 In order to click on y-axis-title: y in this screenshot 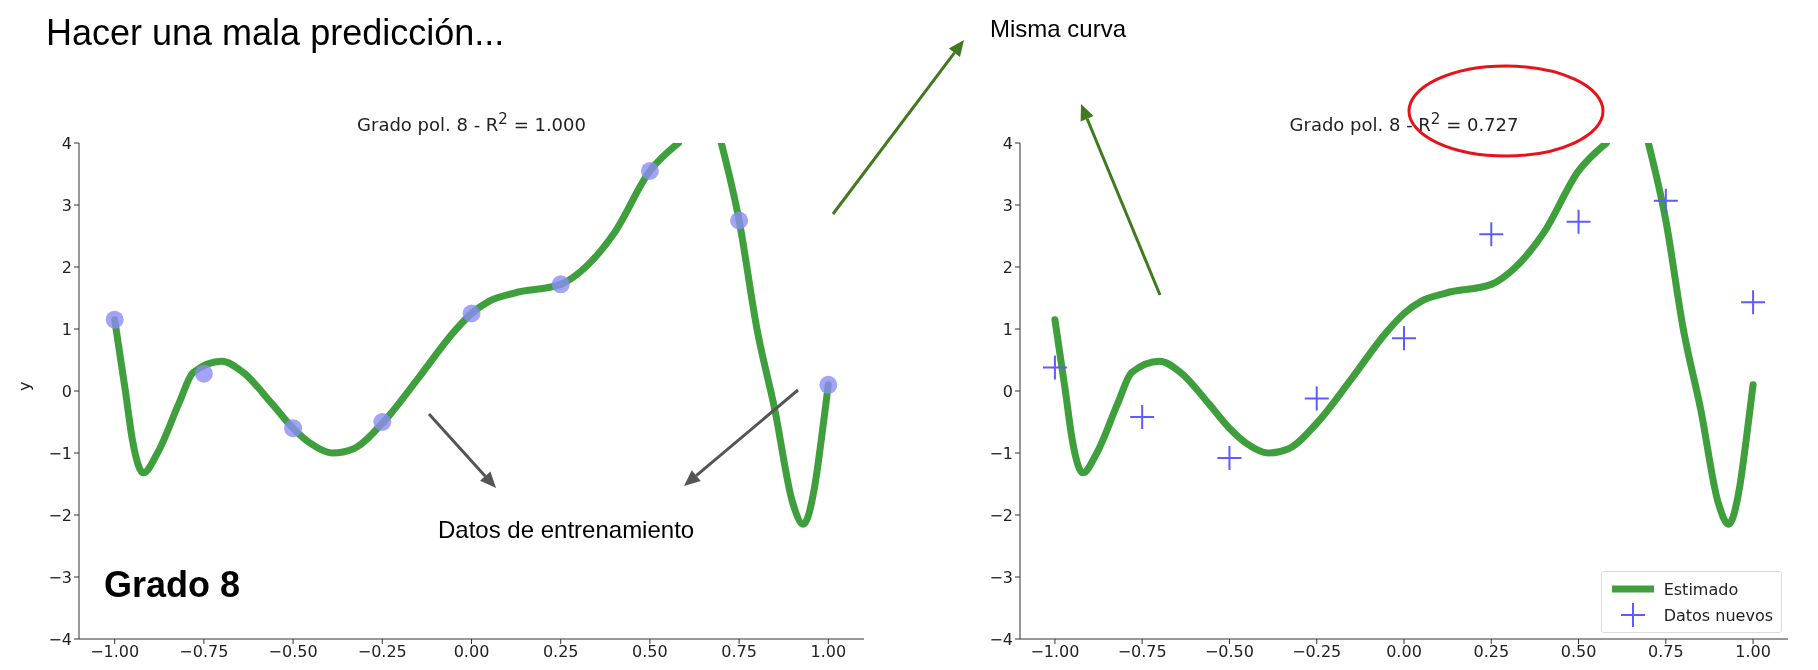, I will do `click(24, 386)`.